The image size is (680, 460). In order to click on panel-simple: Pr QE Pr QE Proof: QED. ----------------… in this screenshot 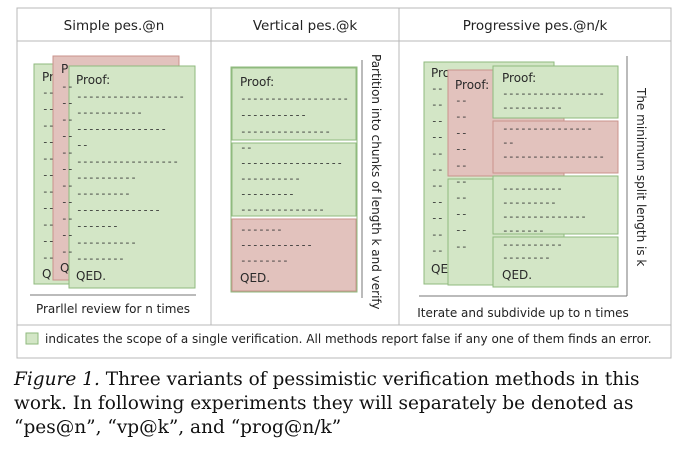, I will do `click(113, 185)`.